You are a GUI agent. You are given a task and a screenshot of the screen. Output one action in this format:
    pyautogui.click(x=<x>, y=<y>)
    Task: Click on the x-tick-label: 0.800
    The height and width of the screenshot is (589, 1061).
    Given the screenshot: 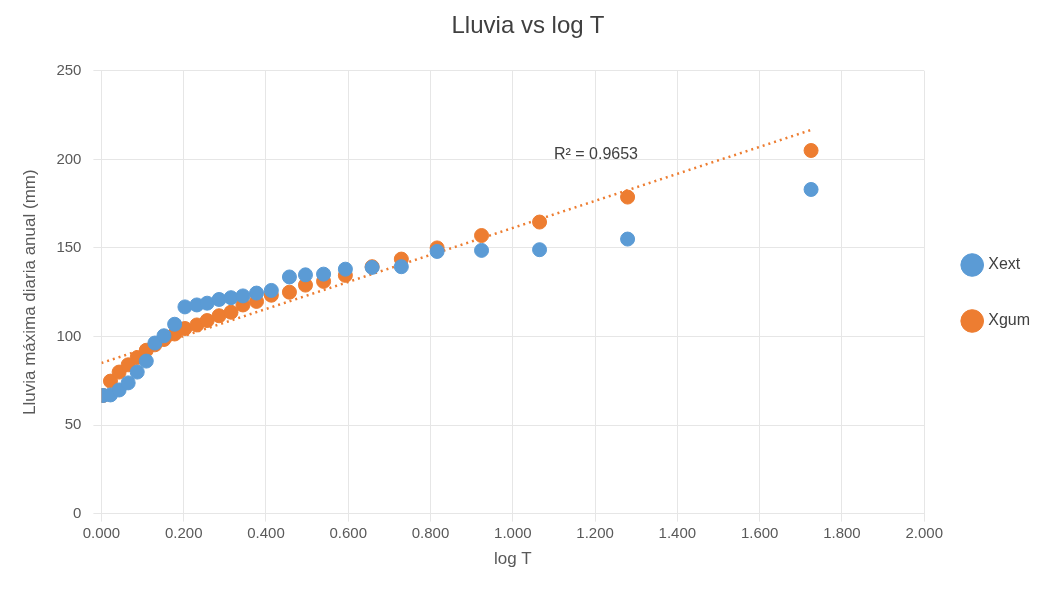 What is the action you would take?
    pyautogui.click(x=430, y=532)
    